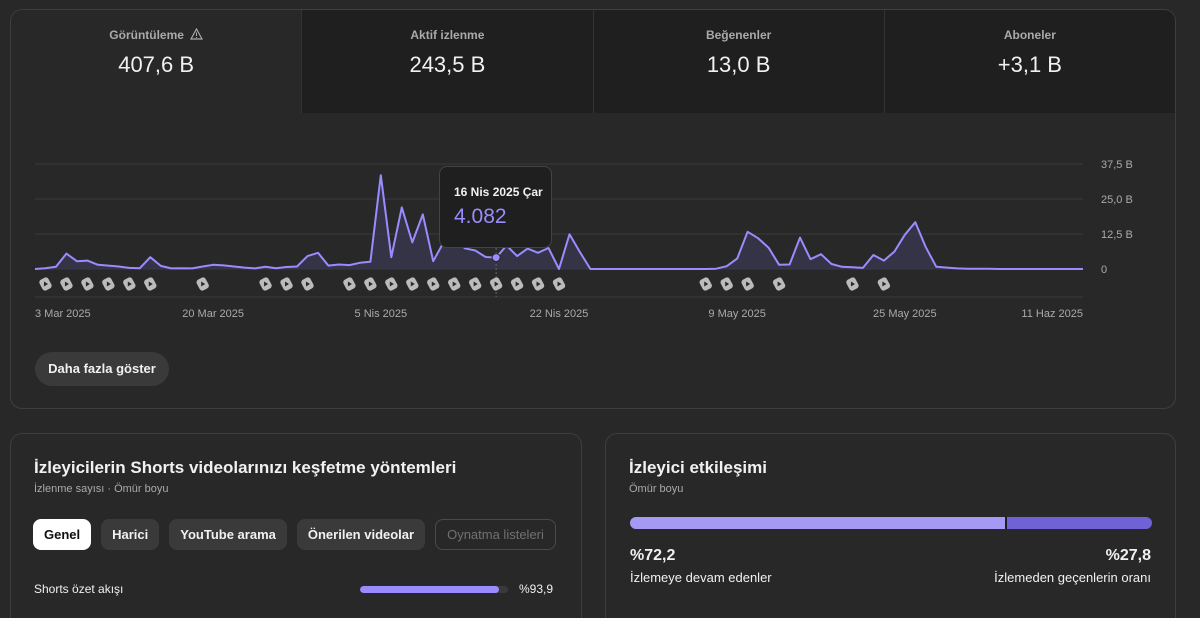  What do you see at coordinates (101, 489) in the screenshot?
I see `discovery-subtitle: İzlenme sayısı · Ömür boyu` at bounding box center [101, 489].